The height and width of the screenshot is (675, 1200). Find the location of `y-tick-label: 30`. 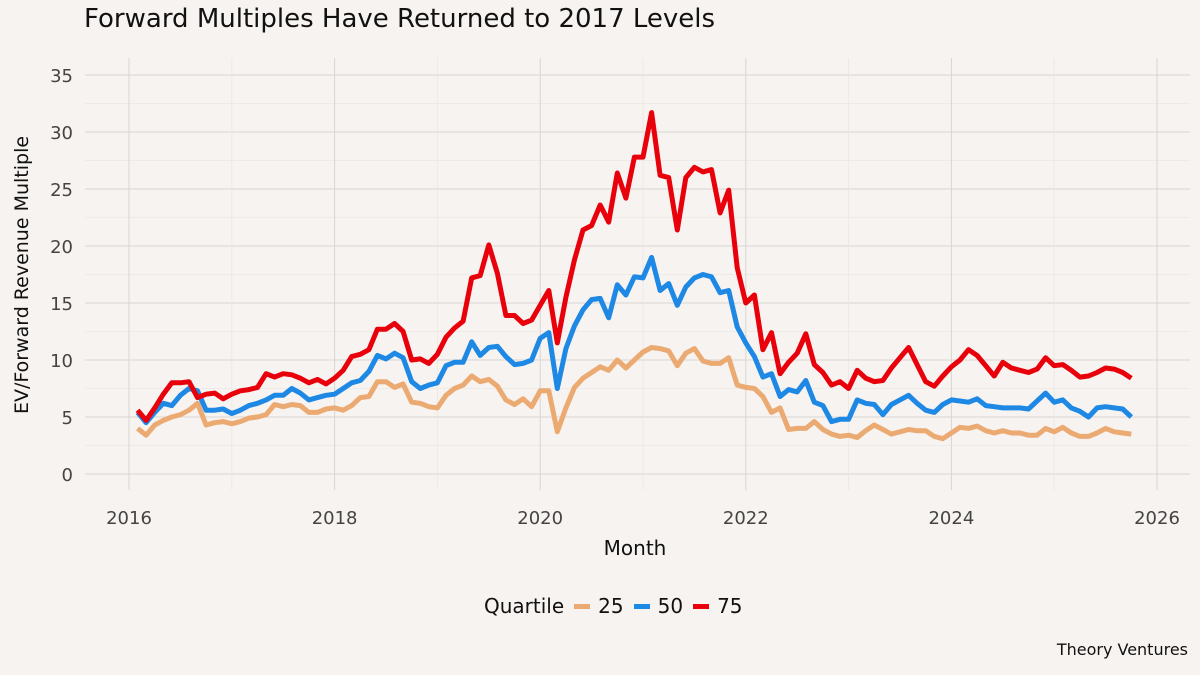

y-tick-label: 30 is located at coordinates (61, 133).